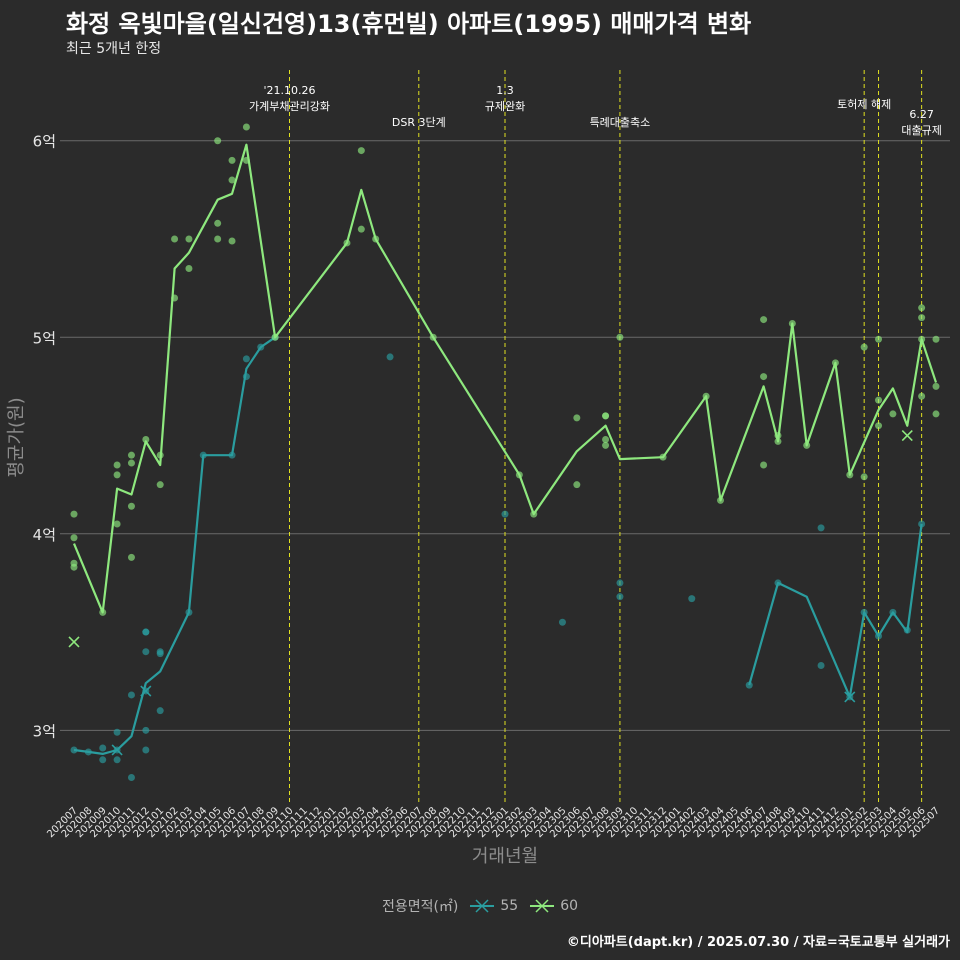 Image resolution: width=960 pixels, height=960 pixels. I want to click on event-label: 가계부채관리강화, so click(289, 106).